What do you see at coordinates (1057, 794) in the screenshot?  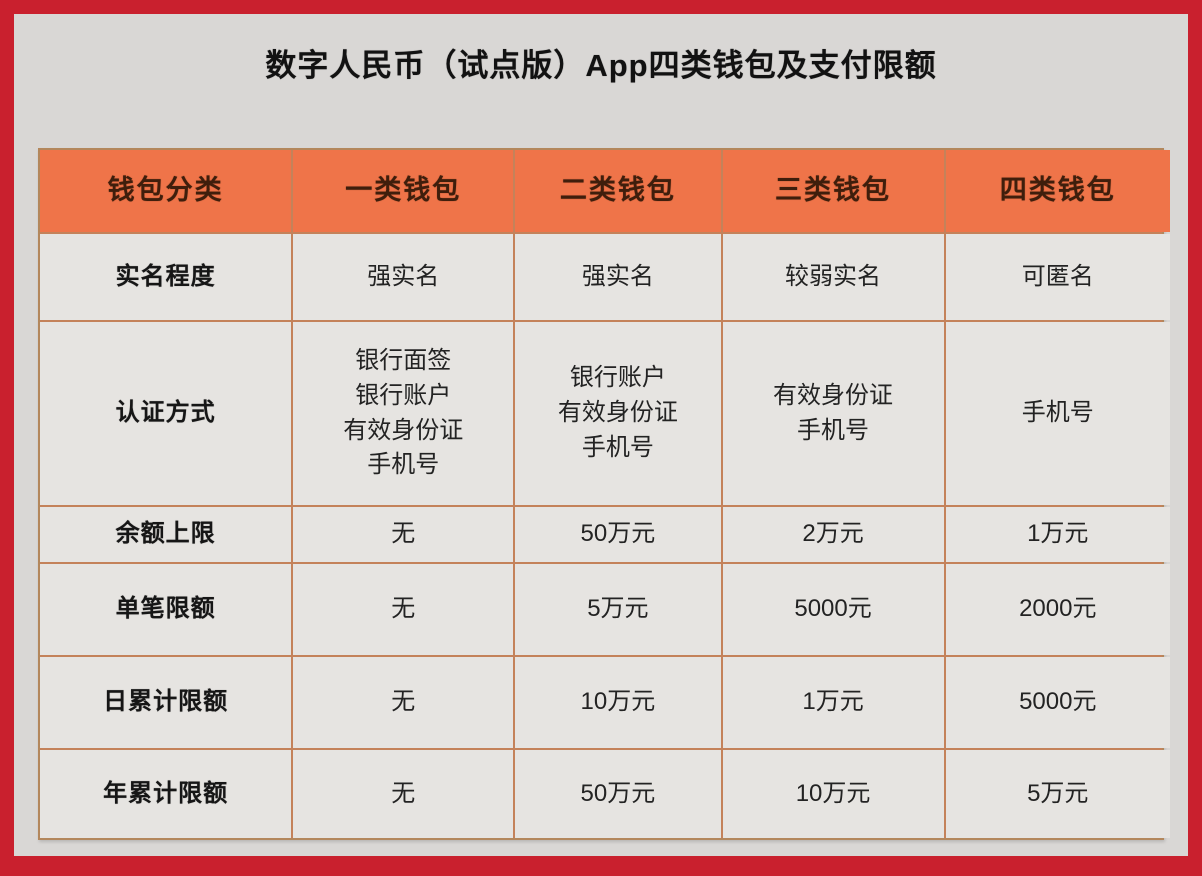 I see `cell-yearly-class4: 5万元` at bounding box center [1057, 794].